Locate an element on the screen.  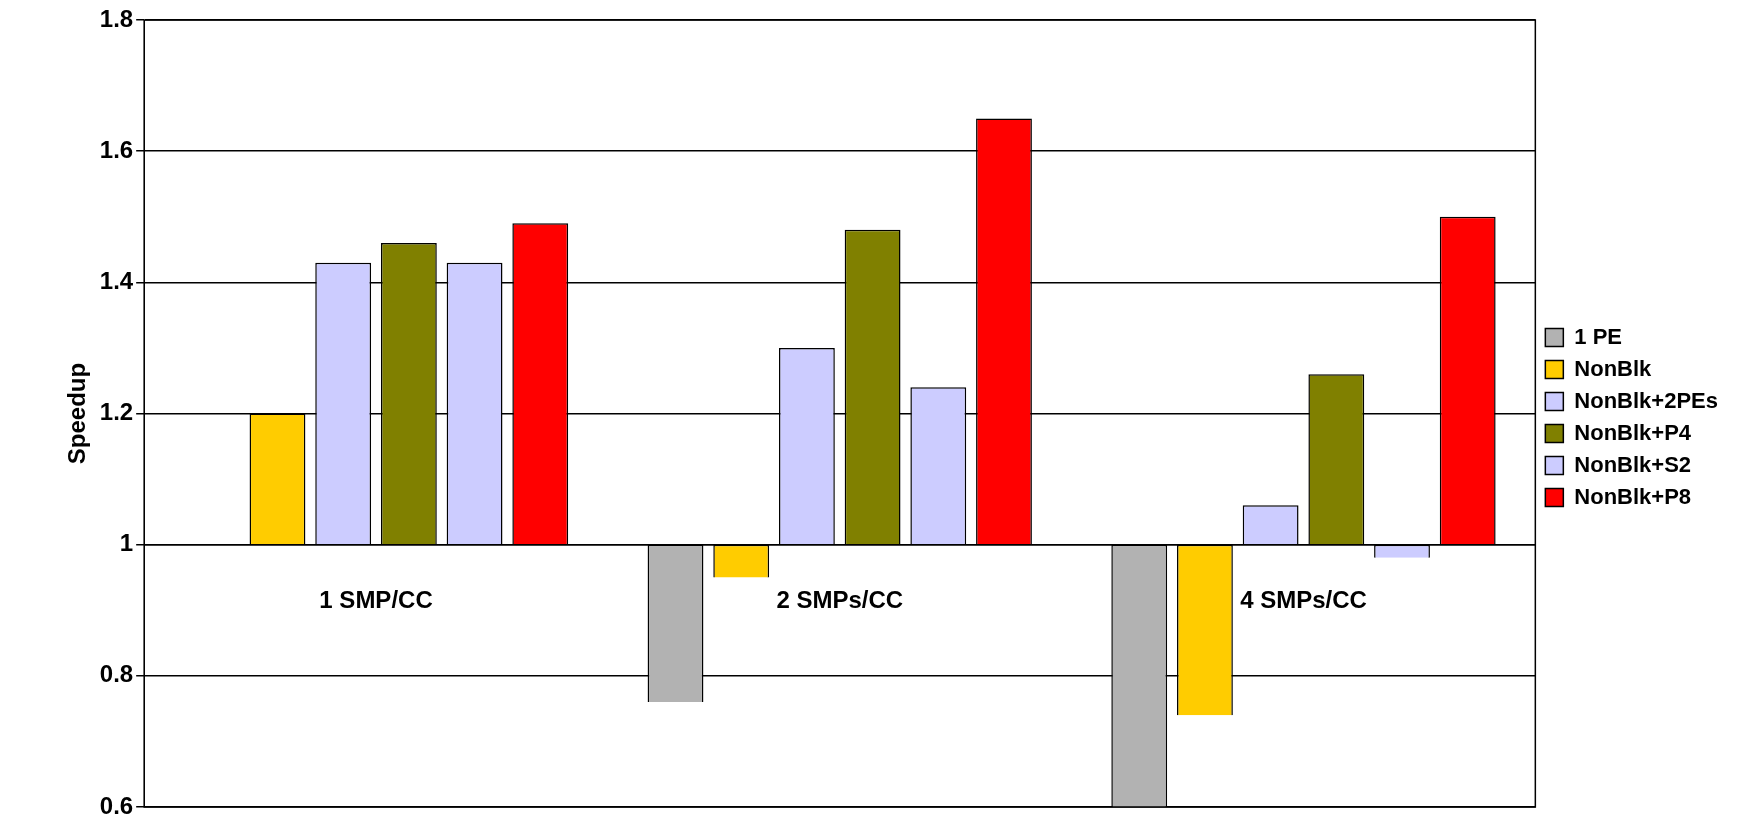
y-tick-label: 1.2 is located at coordinates (116, 412).